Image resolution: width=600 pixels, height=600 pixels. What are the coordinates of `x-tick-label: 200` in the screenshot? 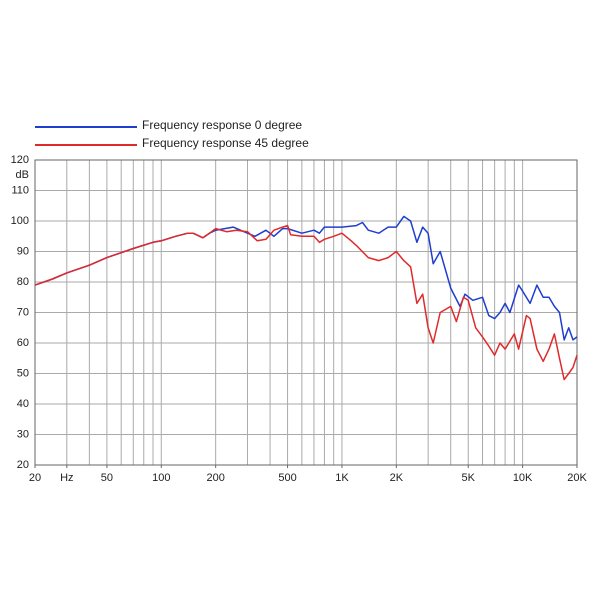 It's located at (215, 478).